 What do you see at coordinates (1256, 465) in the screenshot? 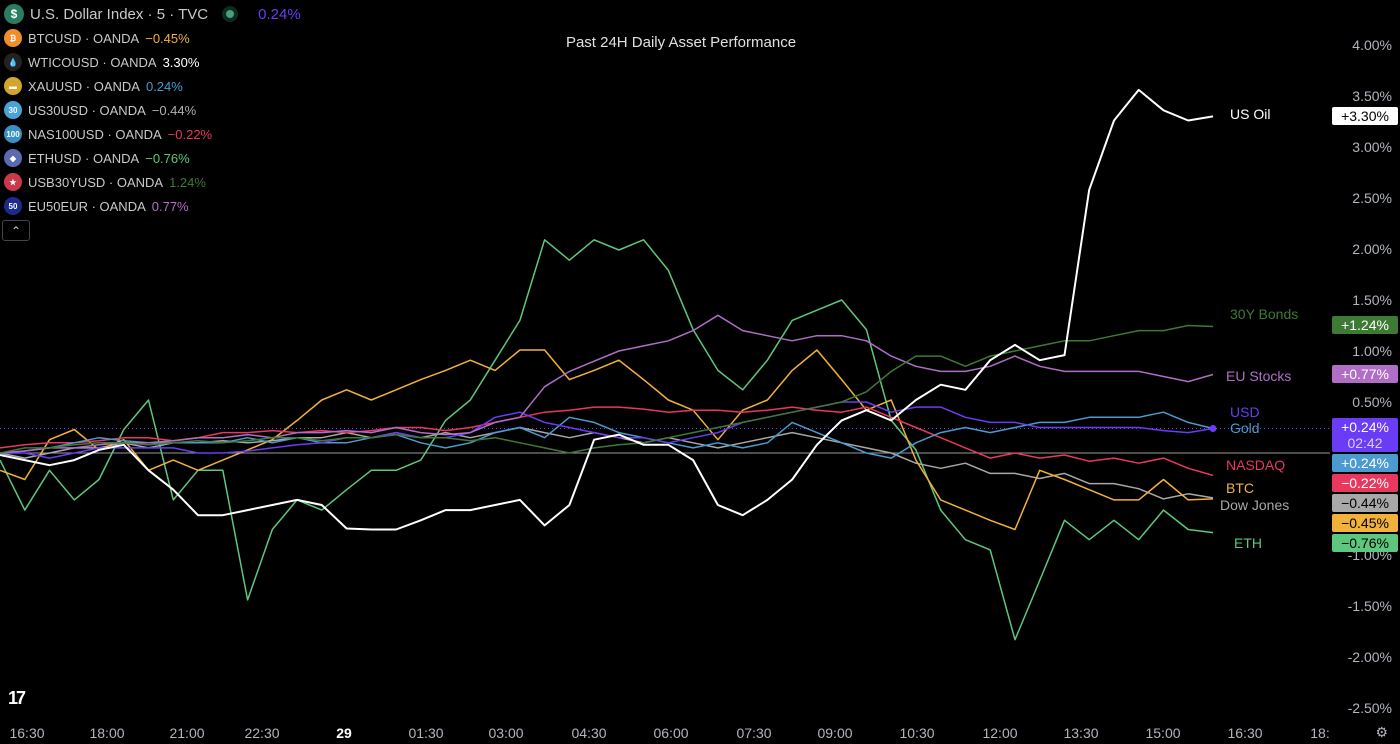
I see `series-label-nasdaq: NASDAQ` at bounding box center [1256, 465].